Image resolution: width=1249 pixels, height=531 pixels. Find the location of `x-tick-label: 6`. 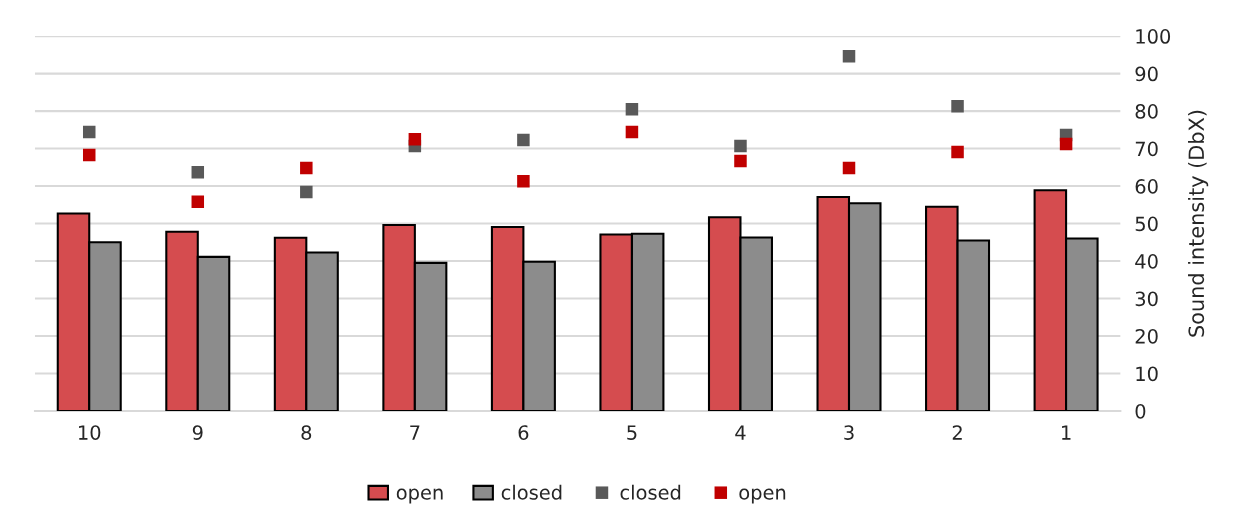

x-tick-label: 6 is located at coordinates (523, 432).